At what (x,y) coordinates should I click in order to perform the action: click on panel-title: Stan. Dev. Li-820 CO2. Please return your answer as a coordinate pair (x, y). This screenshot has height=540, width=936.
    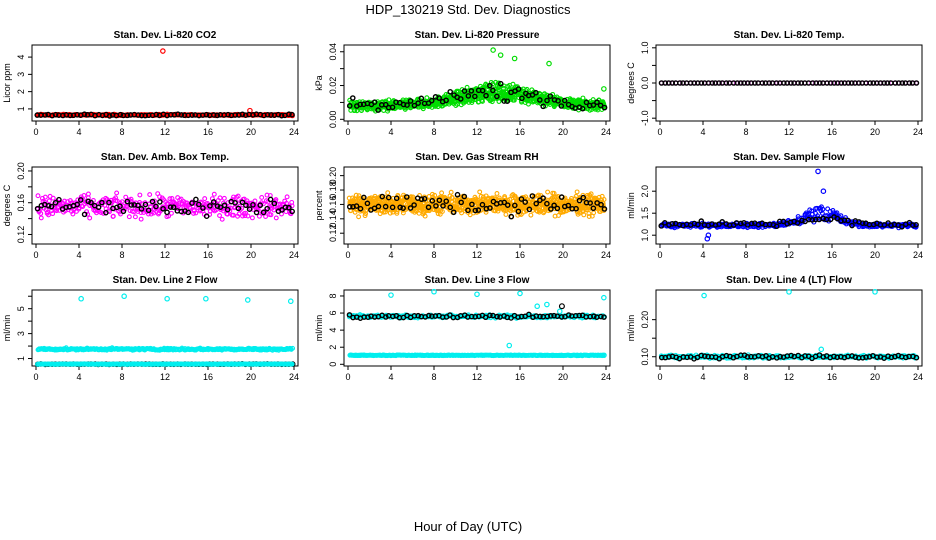
    Looking at the image, I should click on (165, 35).